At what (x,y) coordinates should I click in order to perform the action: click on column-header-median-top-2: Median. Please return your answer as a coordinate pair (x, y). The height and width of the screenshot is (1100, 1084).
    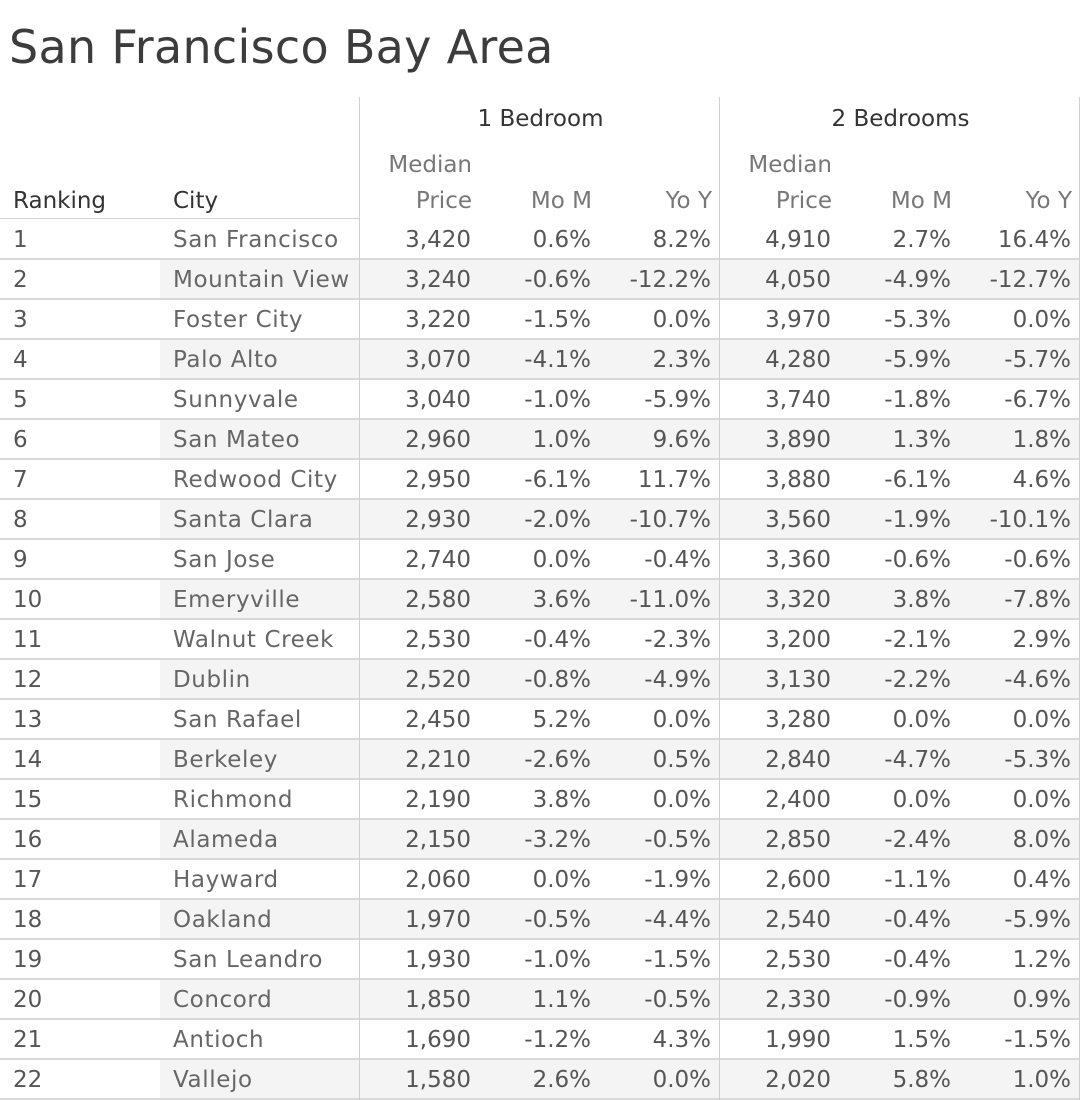
    Looking at the image, I should click on (790, 165).